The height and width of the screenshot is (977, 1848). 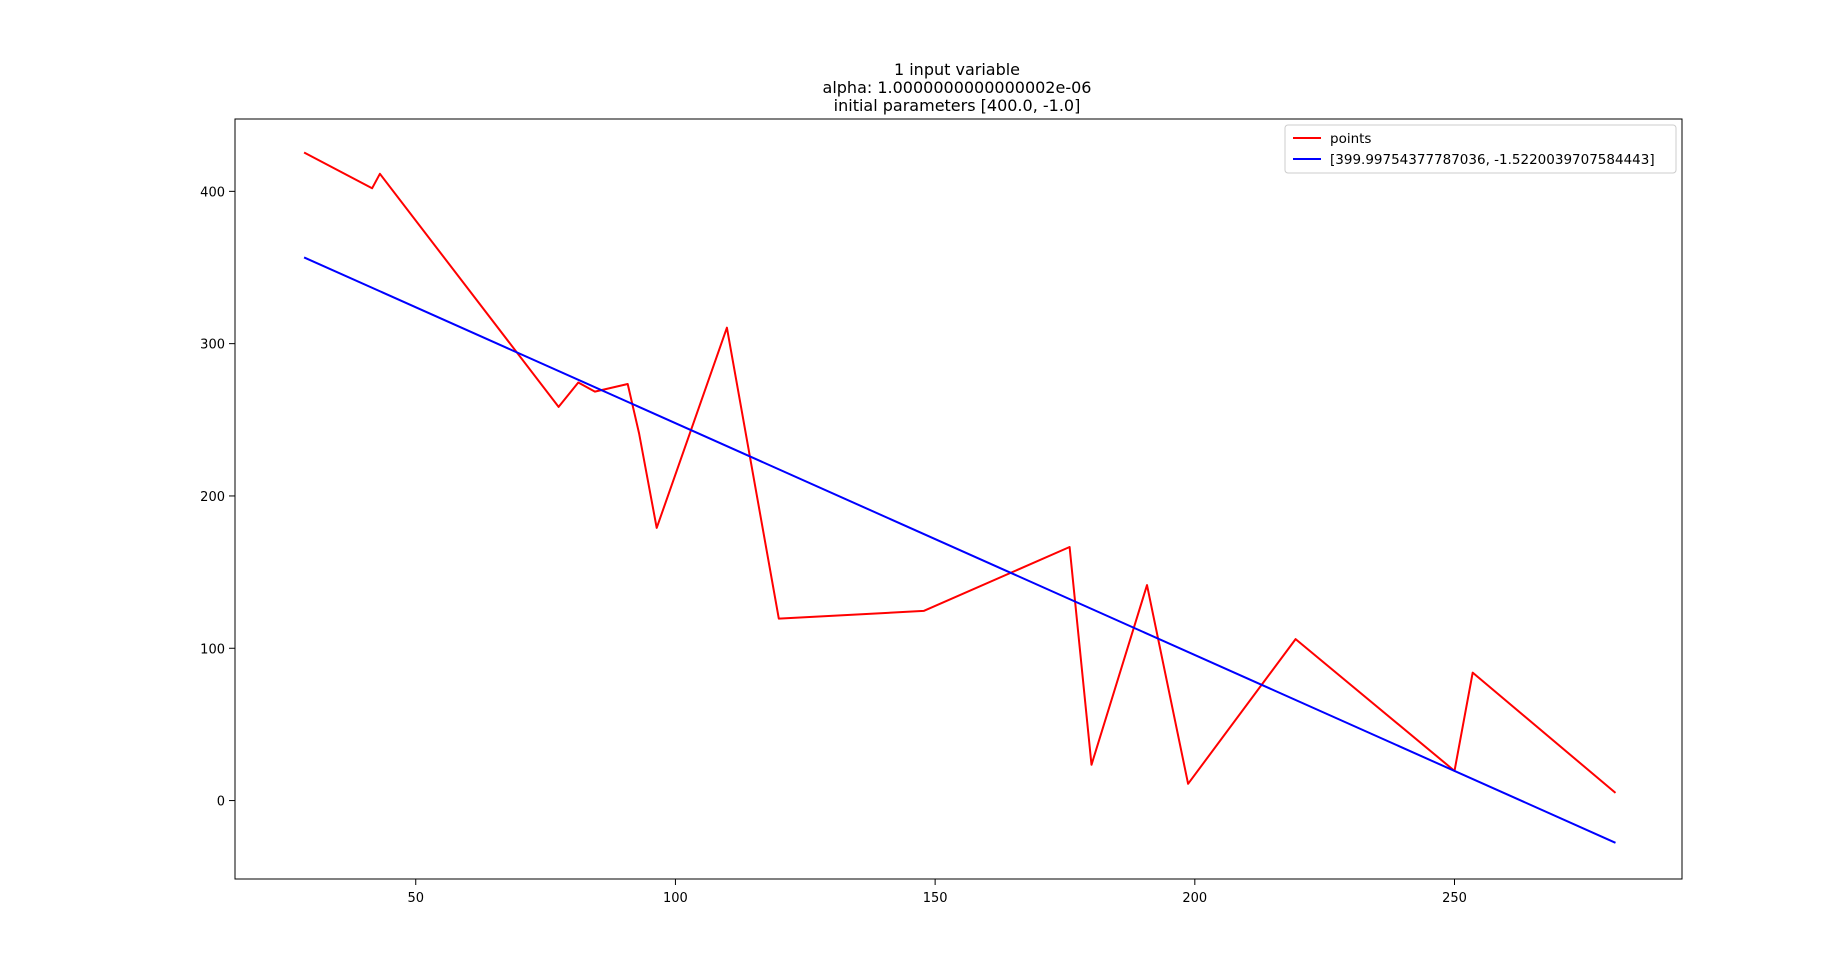 What do you see at coordinates (221, 802) in the screenshot?
I see `y-tick-label: 0` at bounding box center [221, 802].